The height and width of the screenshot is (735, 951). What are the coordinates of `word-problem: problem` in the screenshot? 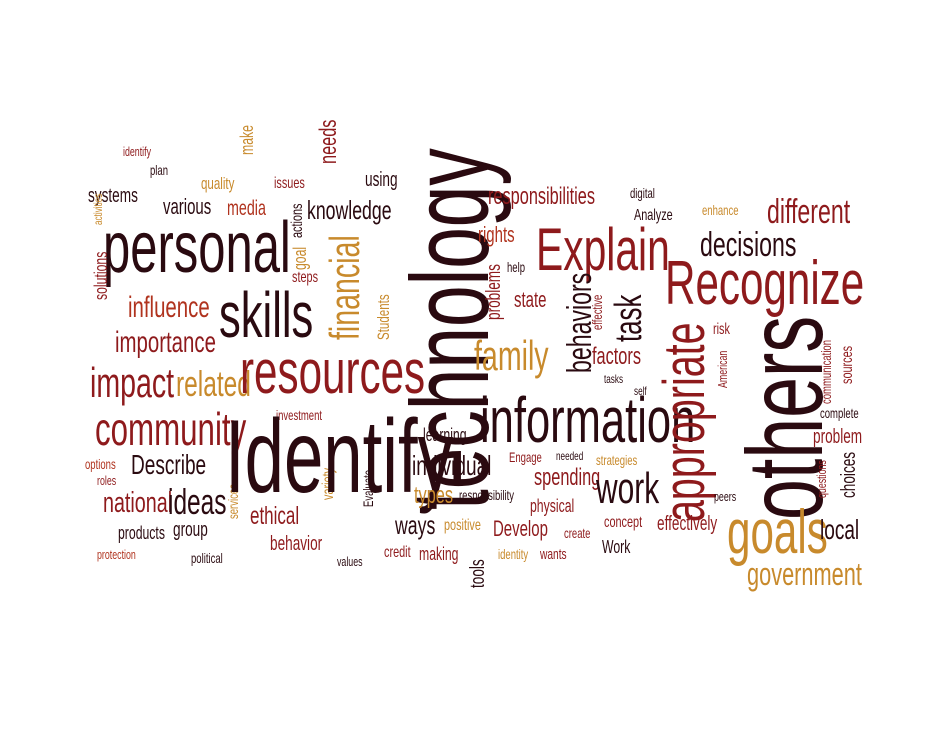 It's located at (838, 437).